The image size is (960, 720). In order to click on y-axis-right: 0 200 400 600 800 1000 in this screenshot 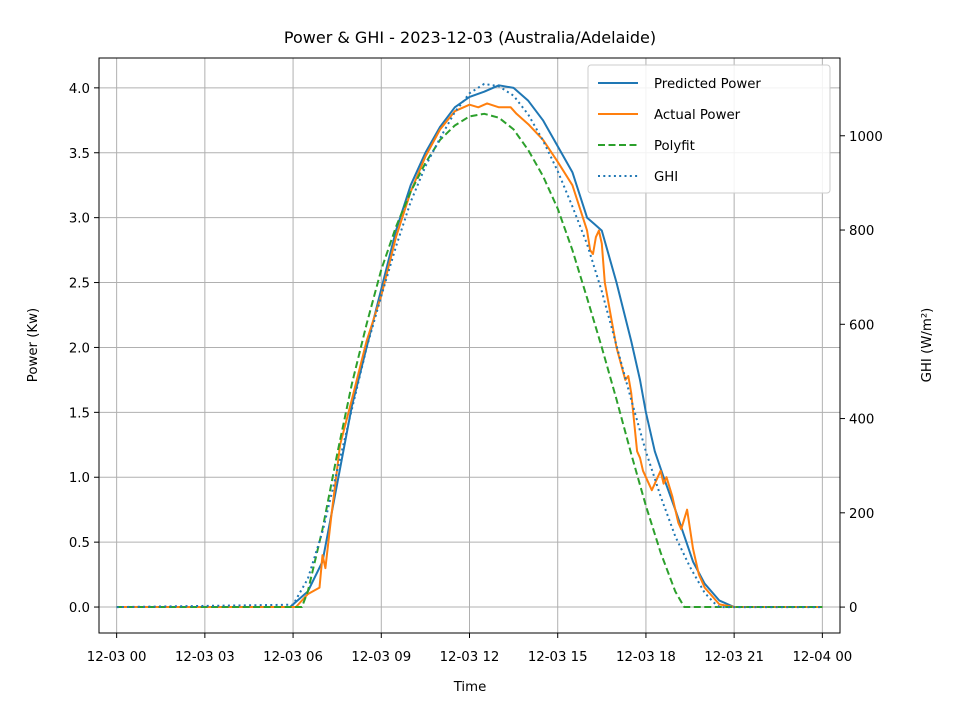, I will do `click(861, 373)`.